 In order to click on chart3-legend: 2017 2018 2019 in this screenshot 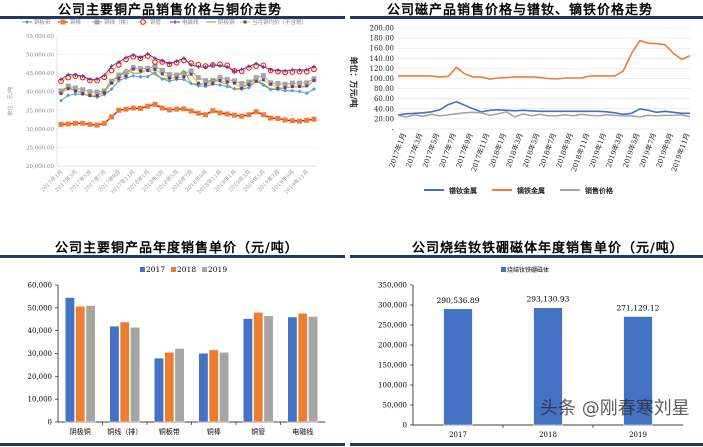, I will do `click(183, 269)`.